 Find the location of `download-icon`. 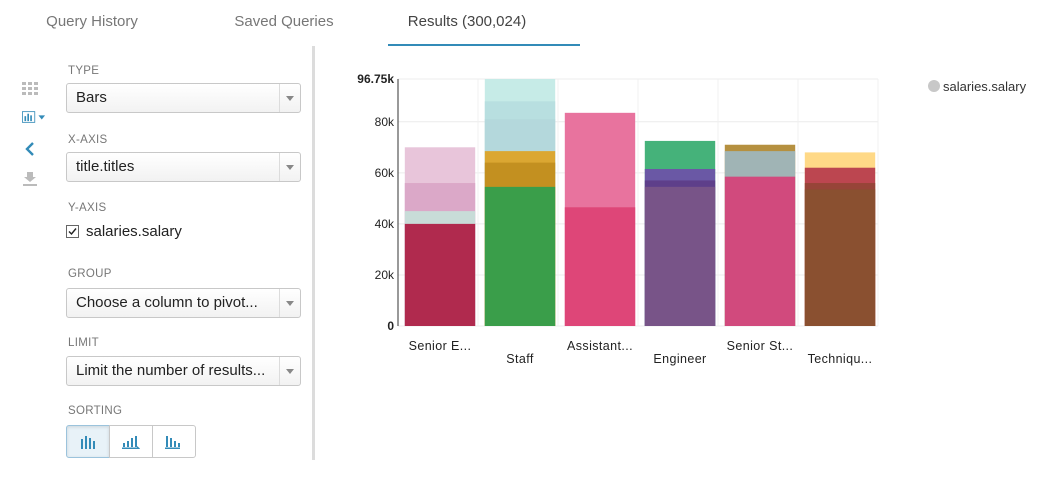

download-icon is located at coordinates (36, 179).